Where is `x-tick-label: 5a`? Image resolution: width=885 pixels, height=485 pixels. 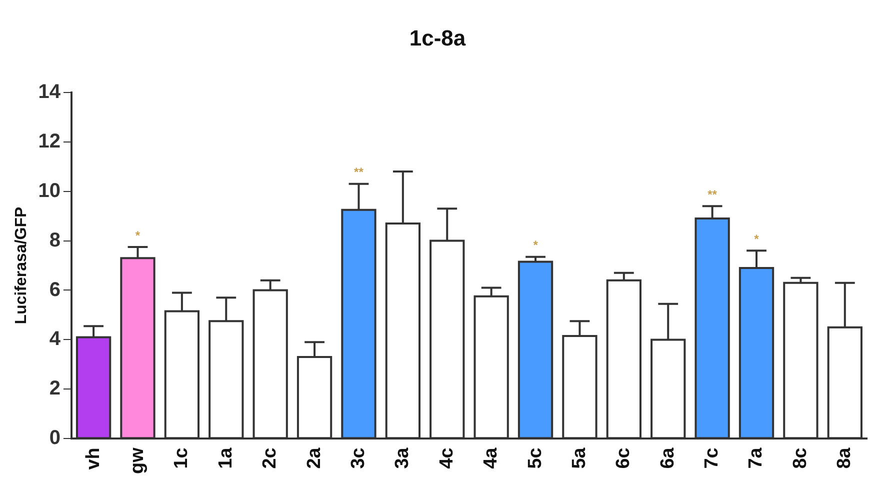
x-tick-label: 5a is located at coordinates (579, 458).